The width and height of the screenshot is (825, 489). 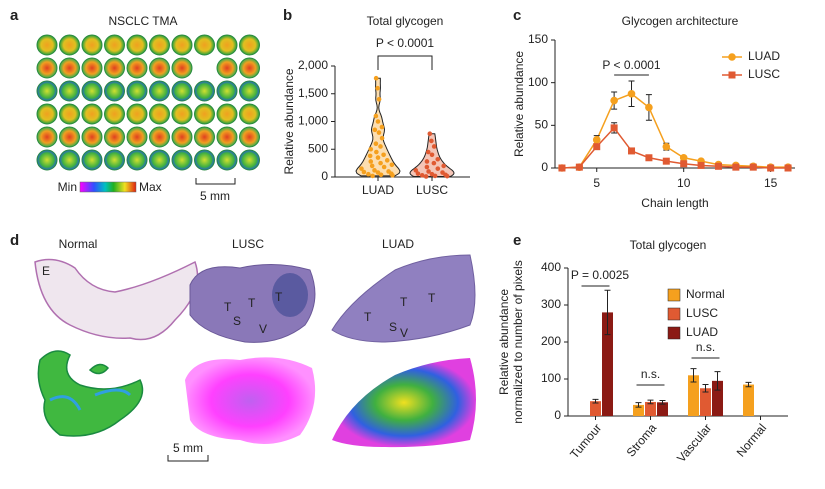 I want to click on panel-label: b, so click(x=287, y=15).